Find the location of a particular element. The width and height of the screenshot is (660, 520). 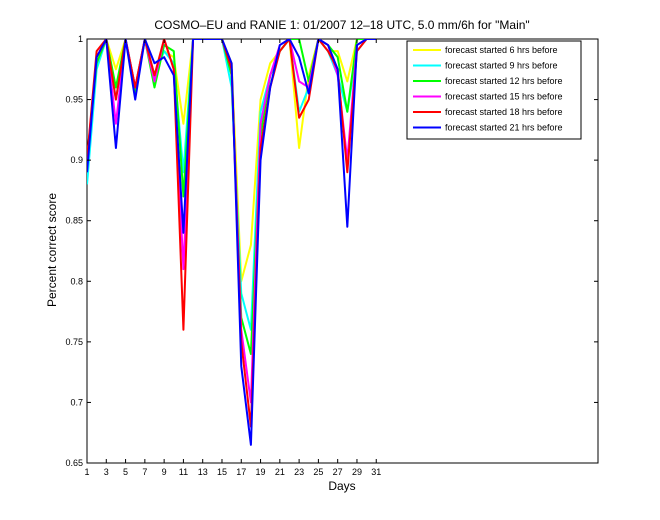

legend-entry: forecast started 15 hrs before is located at coordinates (504, 97).